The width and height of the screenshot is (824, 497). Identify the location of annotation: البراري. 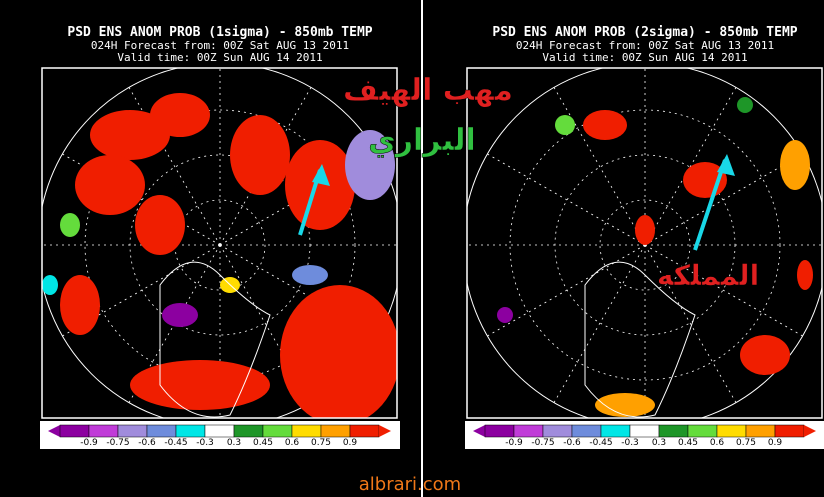
(422, 140).